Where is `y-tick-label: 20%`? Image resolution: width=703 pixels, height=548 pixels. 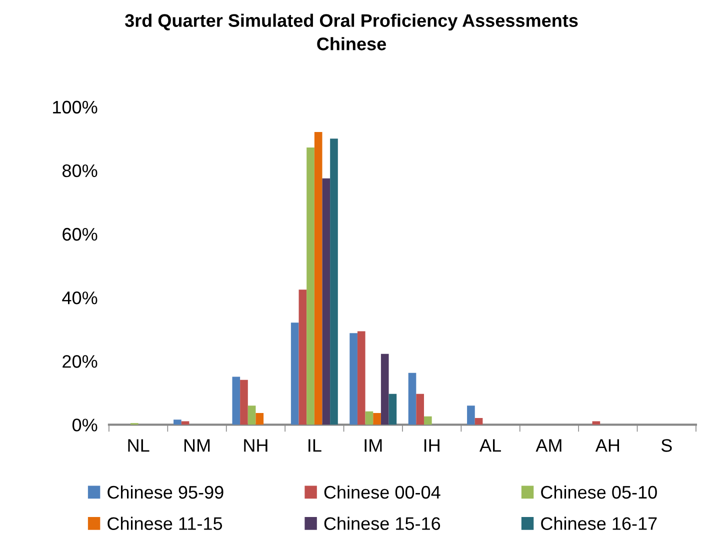
y-tick-label: 20% is located at coordinates (80, 361).